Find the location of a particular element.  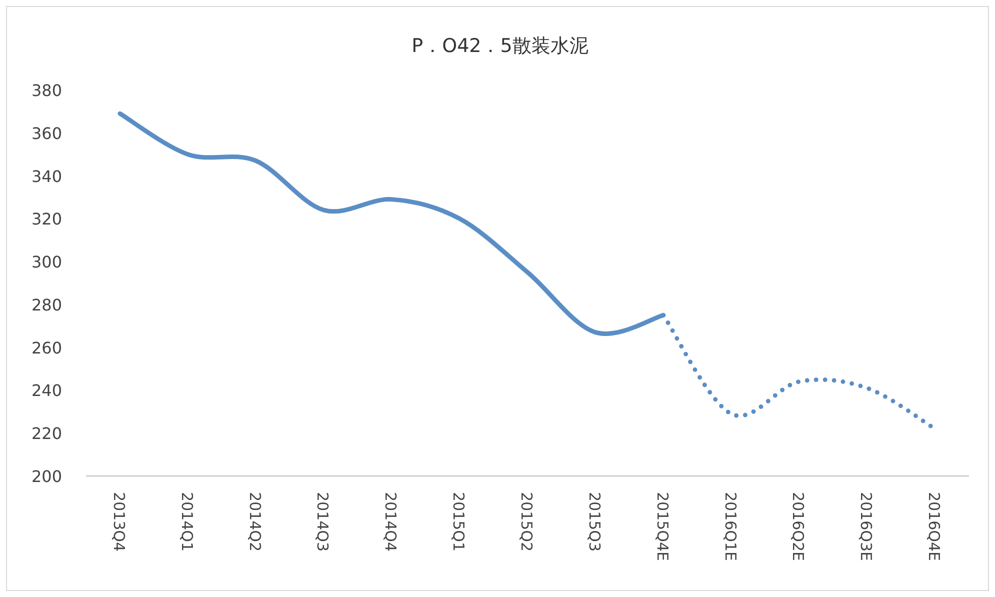

y-tick-label: 320 is located at coordinates (46, 219).